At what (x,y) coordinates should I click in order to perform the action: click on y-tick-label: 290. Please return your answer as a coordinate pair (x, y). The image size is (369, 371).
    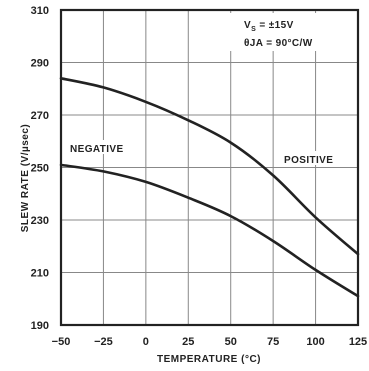
    Looking at the image, I should click on (40, 64).